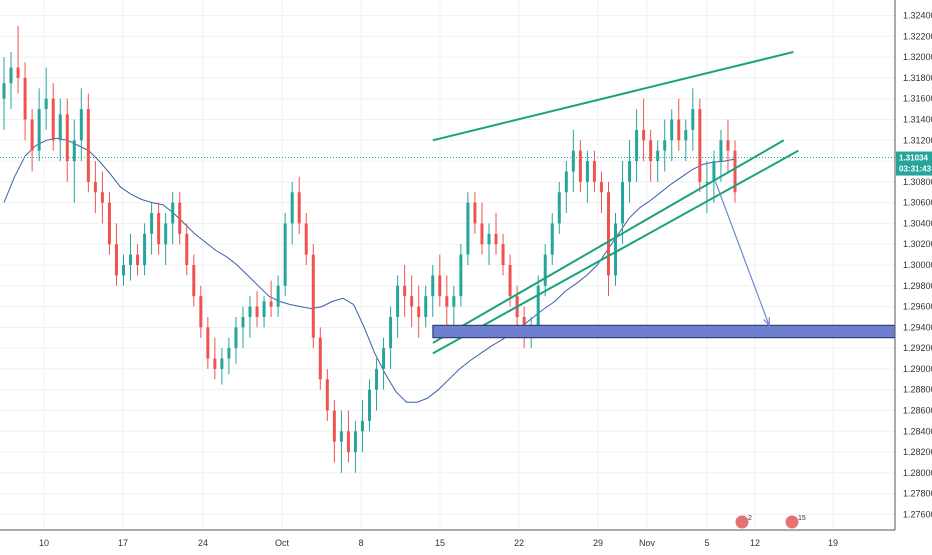  I want to click on x-tick-label: 5, so click(706, 543).